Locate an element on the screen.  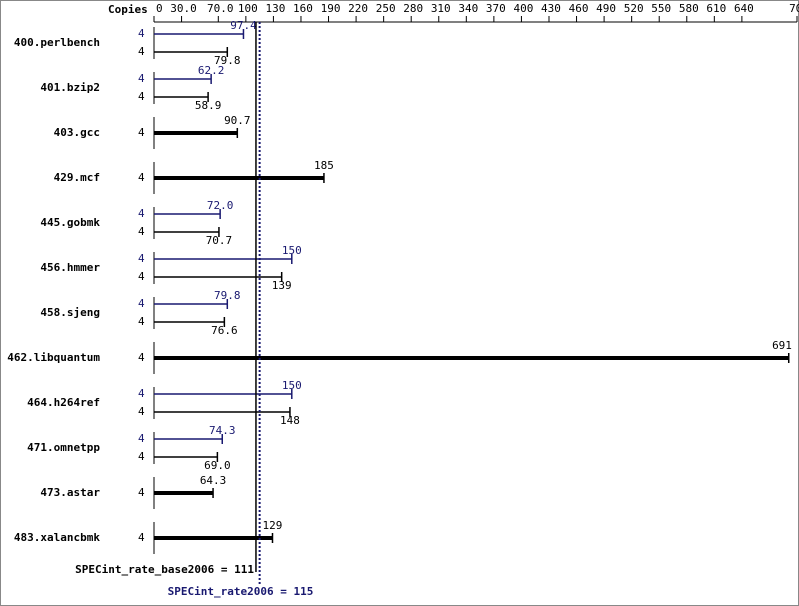
category-label: 456.hmmer is located at coordinates (70, 267).